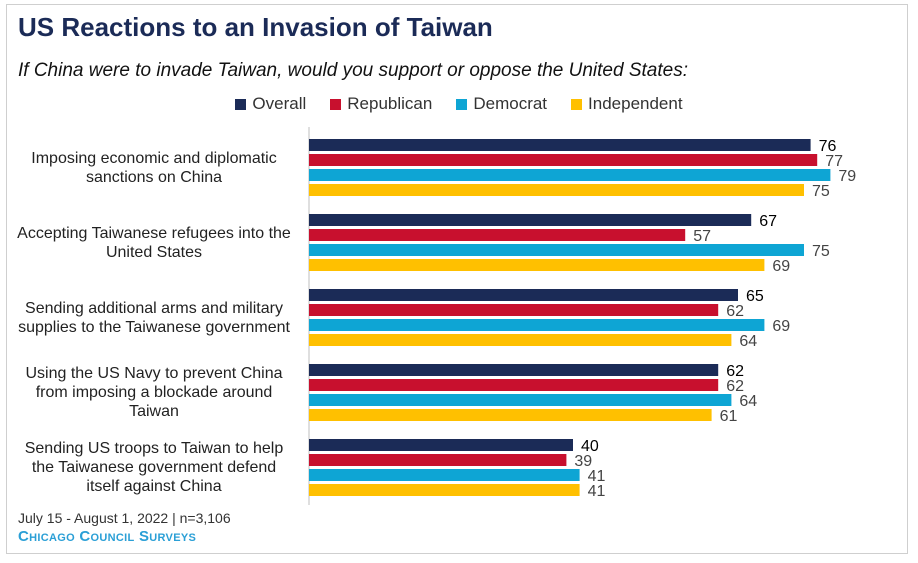 The image size is (918, 563). I want to click on legend-item-republican: Republican, so click(381, 104).